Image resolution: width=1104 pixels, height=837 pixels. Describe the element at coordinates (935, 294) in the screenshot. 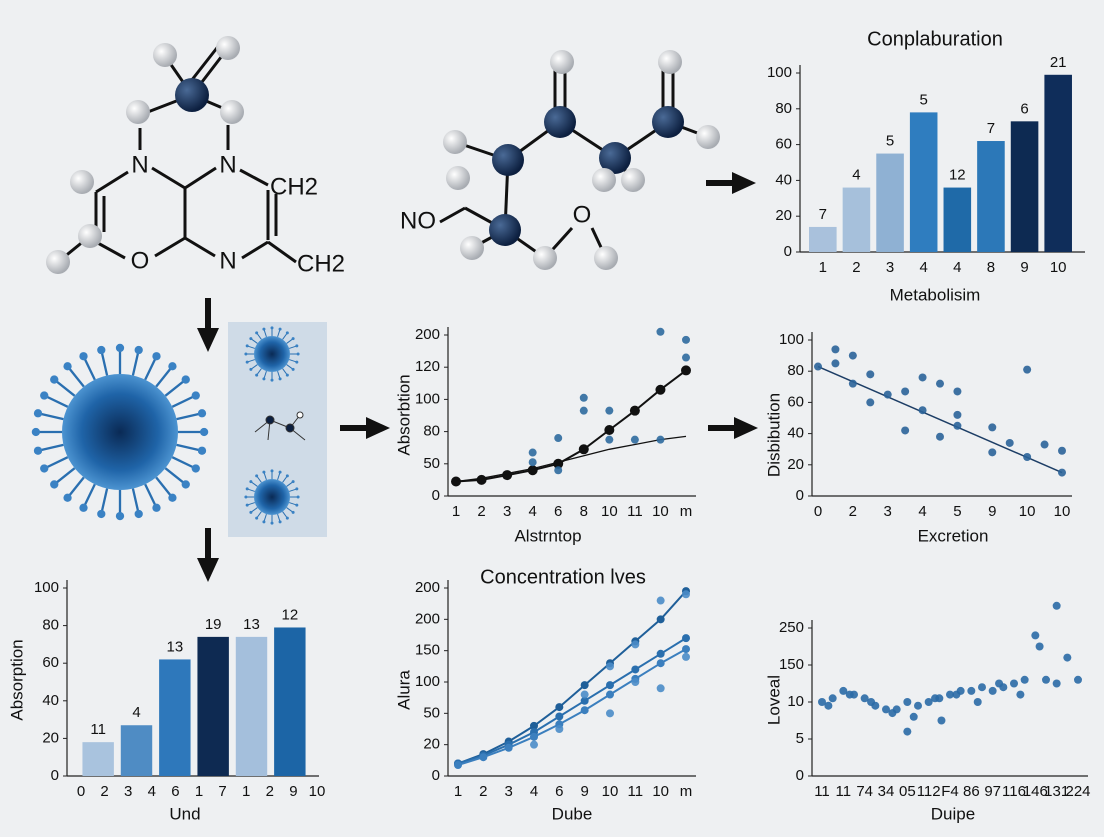

I see `x-axis-label: Metabolisim` at that location.